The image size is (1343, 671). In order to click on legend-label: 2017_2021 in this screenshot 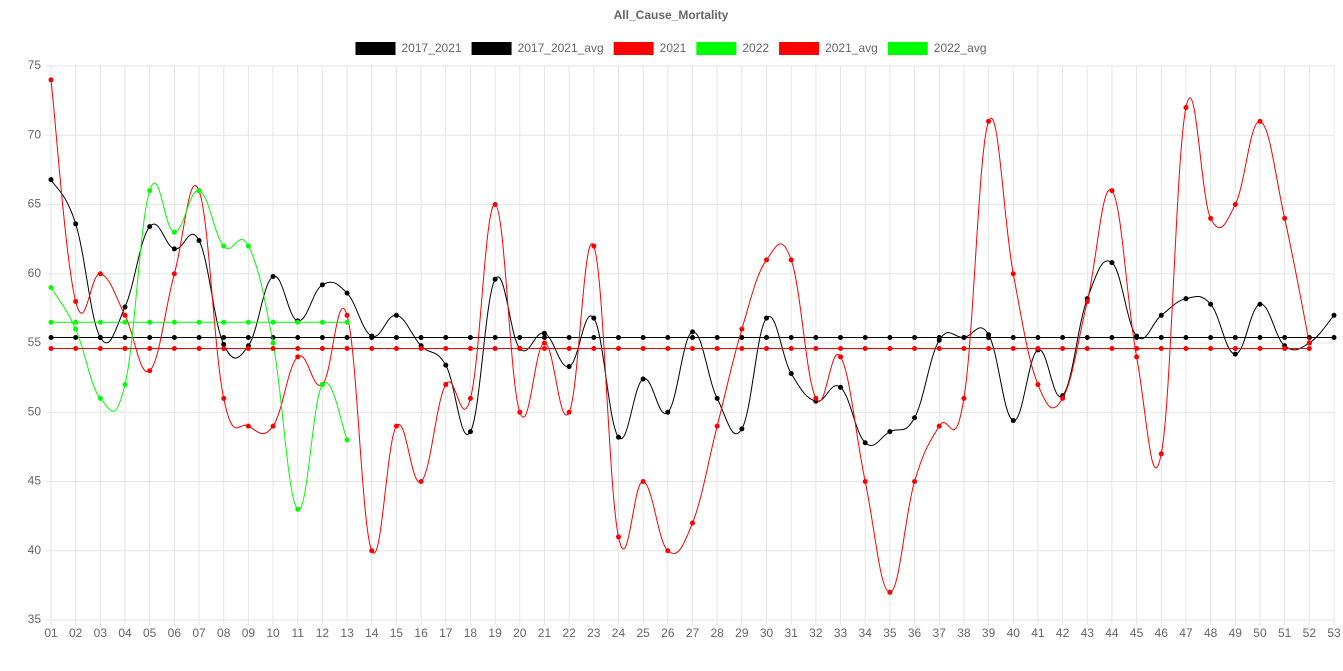, I will do `click(431, 48)`.